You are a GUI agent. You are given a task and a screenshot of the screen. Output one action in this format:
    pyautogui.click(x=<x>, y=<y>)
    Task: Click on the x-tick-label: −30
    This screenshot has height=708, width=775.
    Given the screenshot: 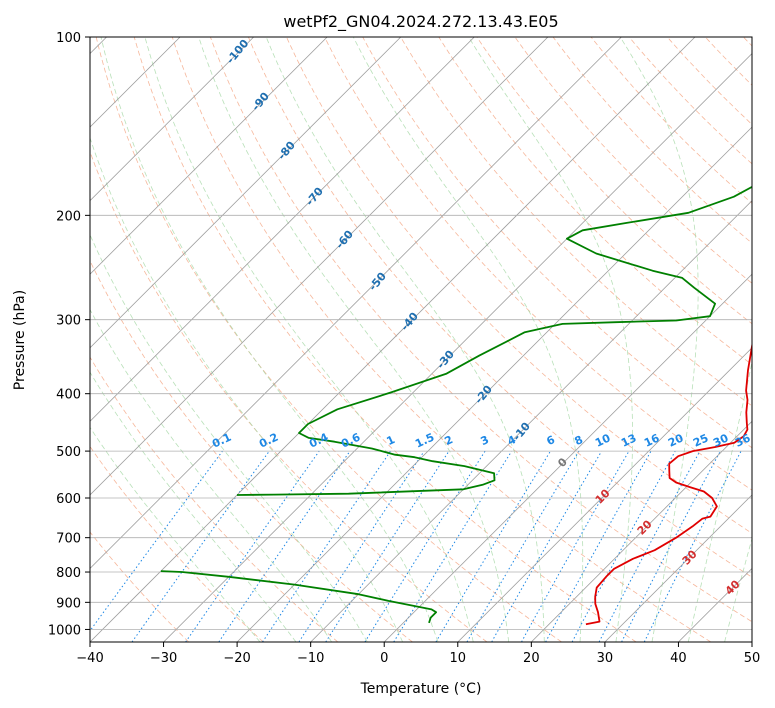 What is the action you would take?
    pyautogui.click(x=163, y=658)
    